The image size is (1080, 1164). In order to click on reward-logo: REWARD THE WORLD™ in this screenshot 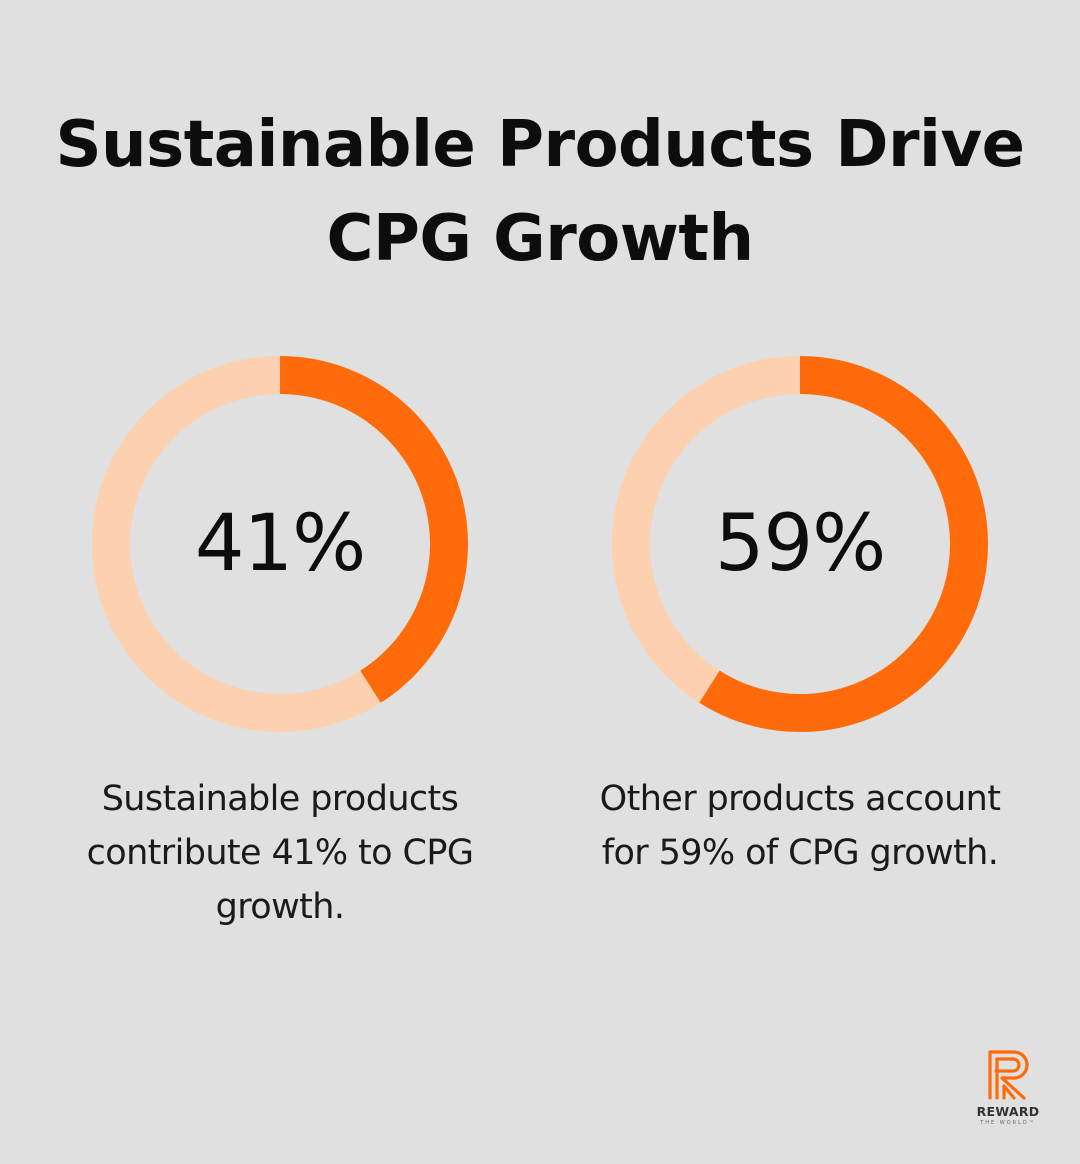, I will do `click(1008, 1088)`.